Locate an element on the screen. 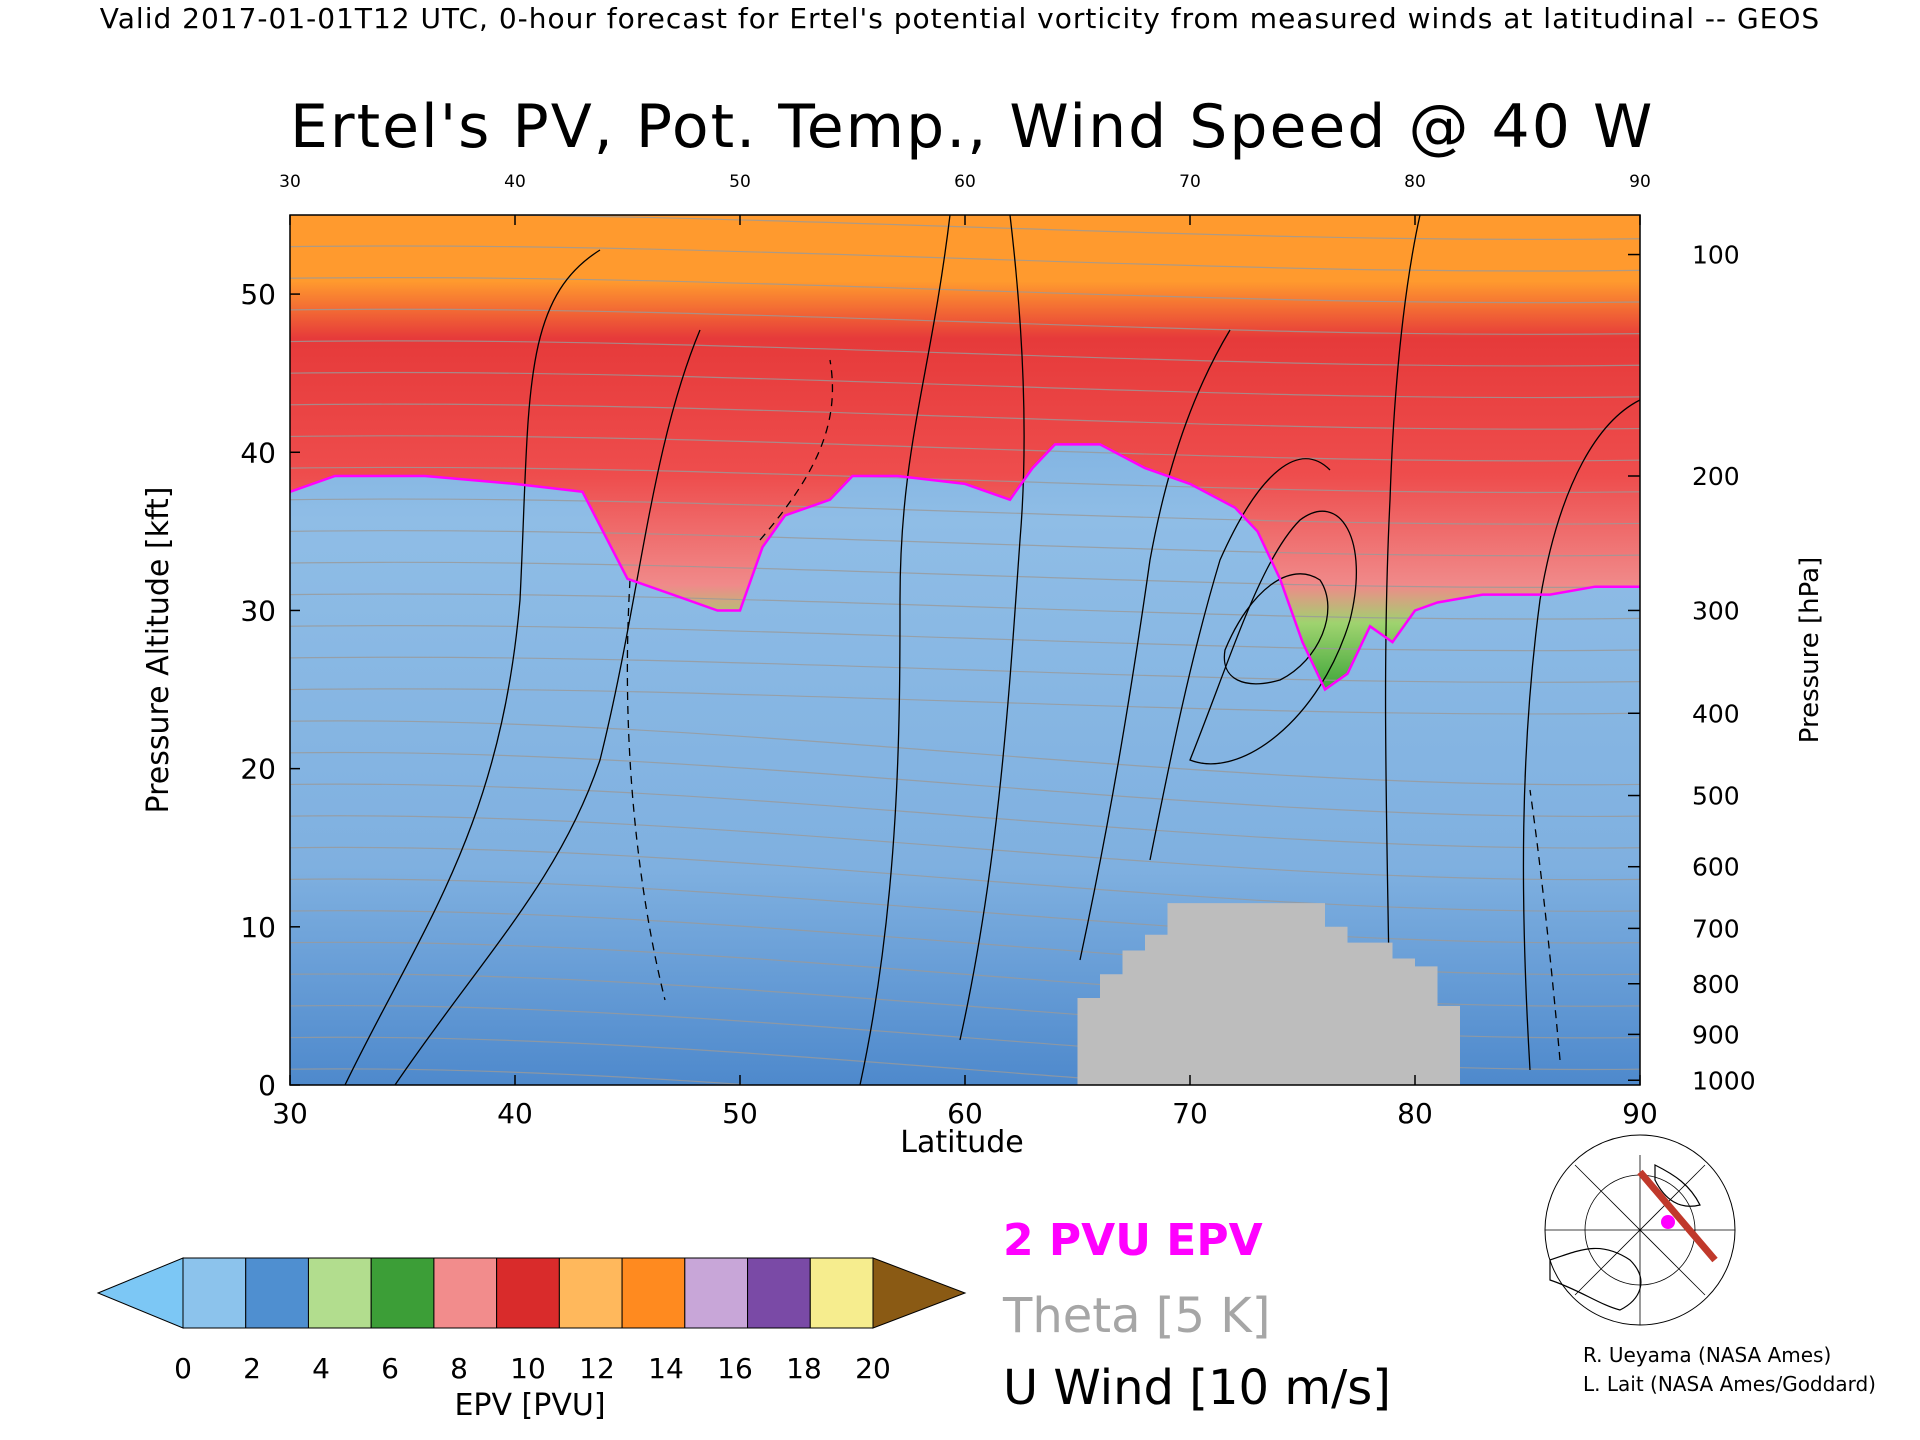  x-tick-label: 70 is located at coordinates (1190, 1113).